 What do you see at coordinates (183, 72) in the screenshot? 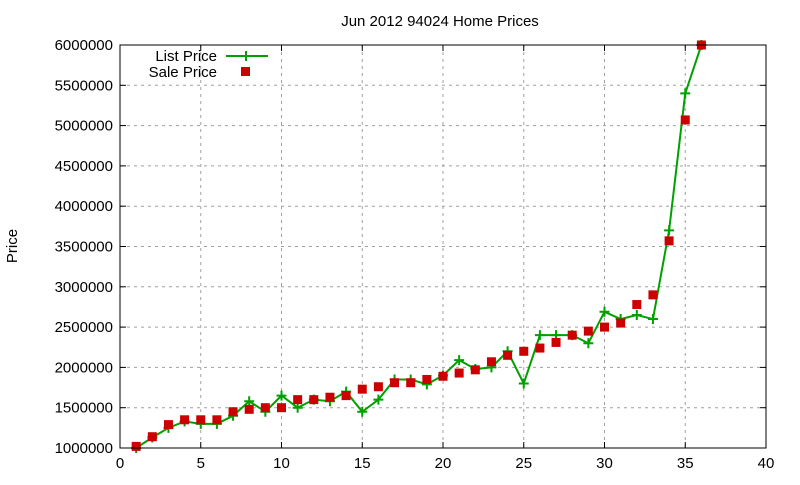
I see `legend-label-sale: Sale Price` at bounding box center [183, 72].